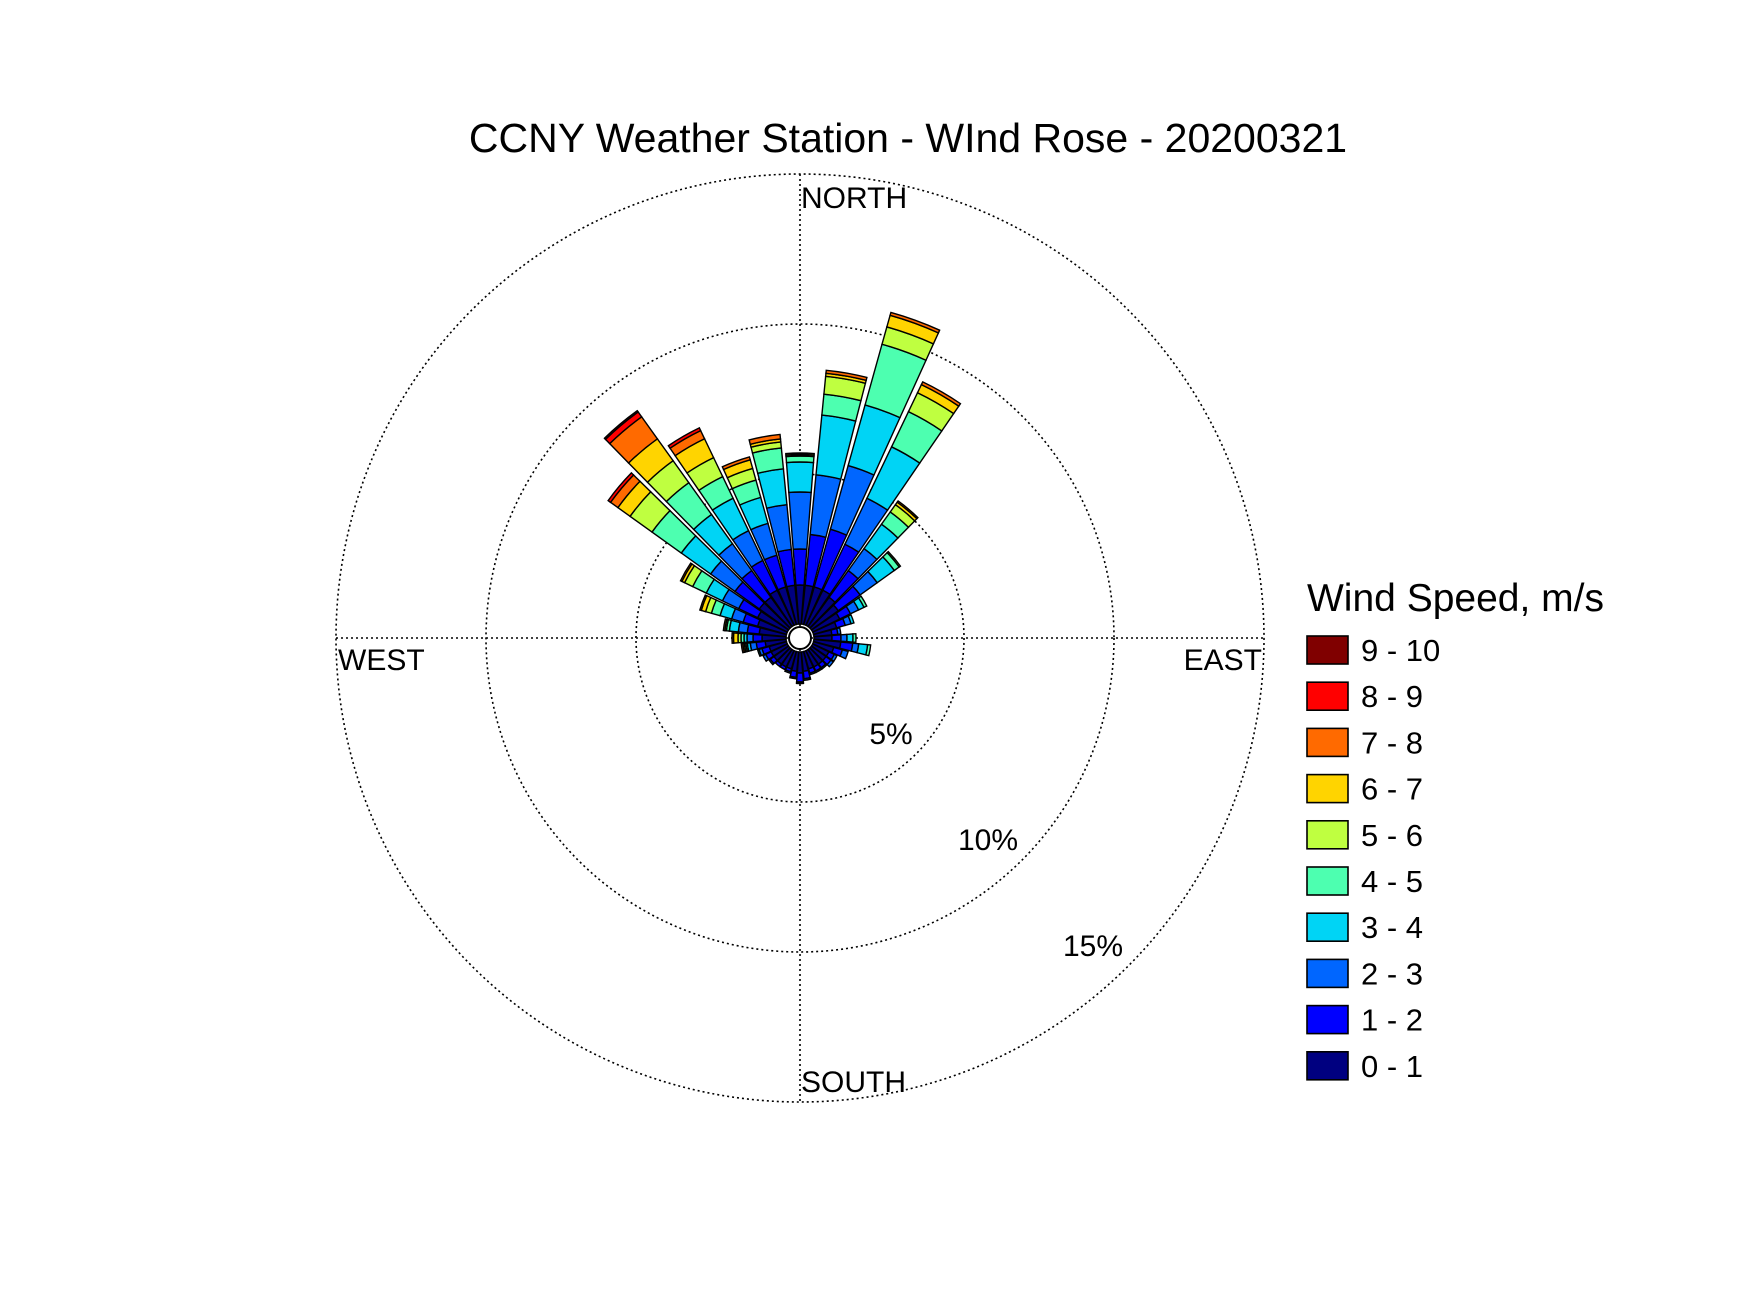 The width and height of the screenshot is (1750, 1313). What do you see at coordinates (890, 734) in the screenshot?
I see `ring-label-5: 5%` at bounding box center [890, 734].